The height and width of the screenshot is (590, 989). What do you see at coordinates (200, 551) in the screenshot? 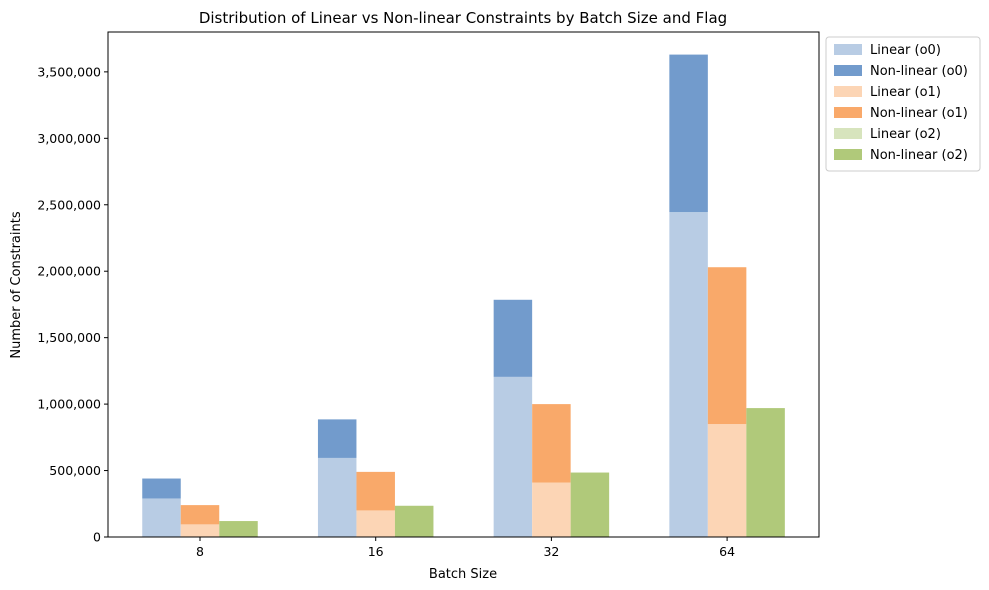
I see `x-tick-label: 8` at bounding box center [200, 551].